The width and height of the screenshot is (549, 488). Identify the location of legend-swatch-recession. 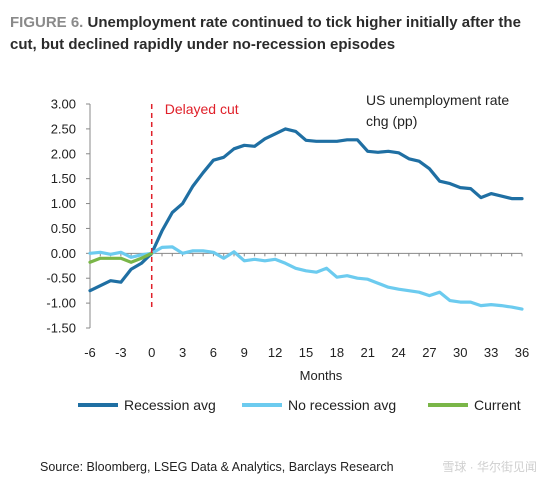
(98, 405).